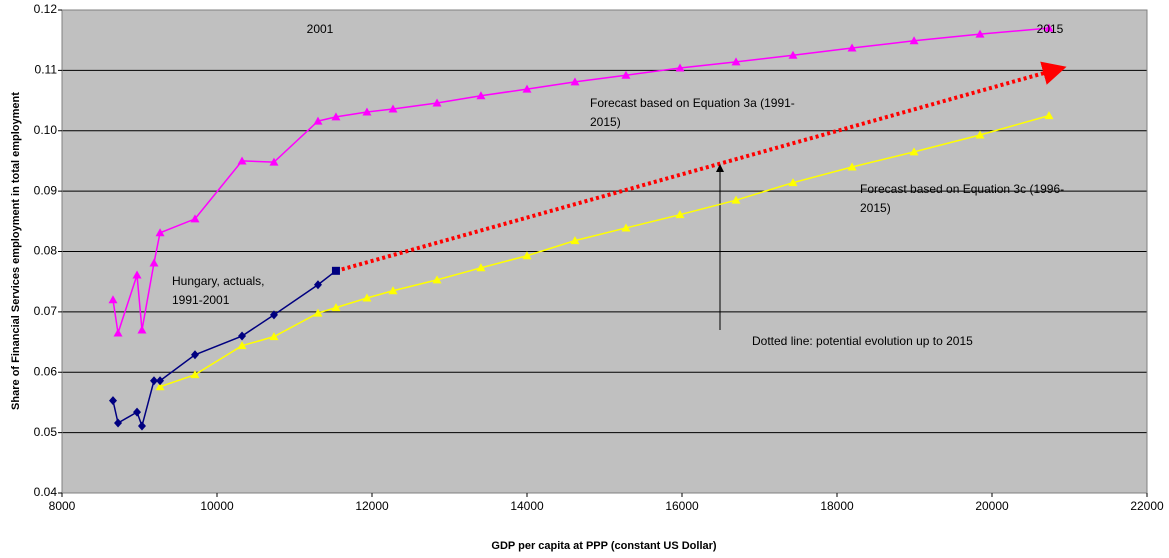  I want to click on annotation: 2015, so click(1050, 29).